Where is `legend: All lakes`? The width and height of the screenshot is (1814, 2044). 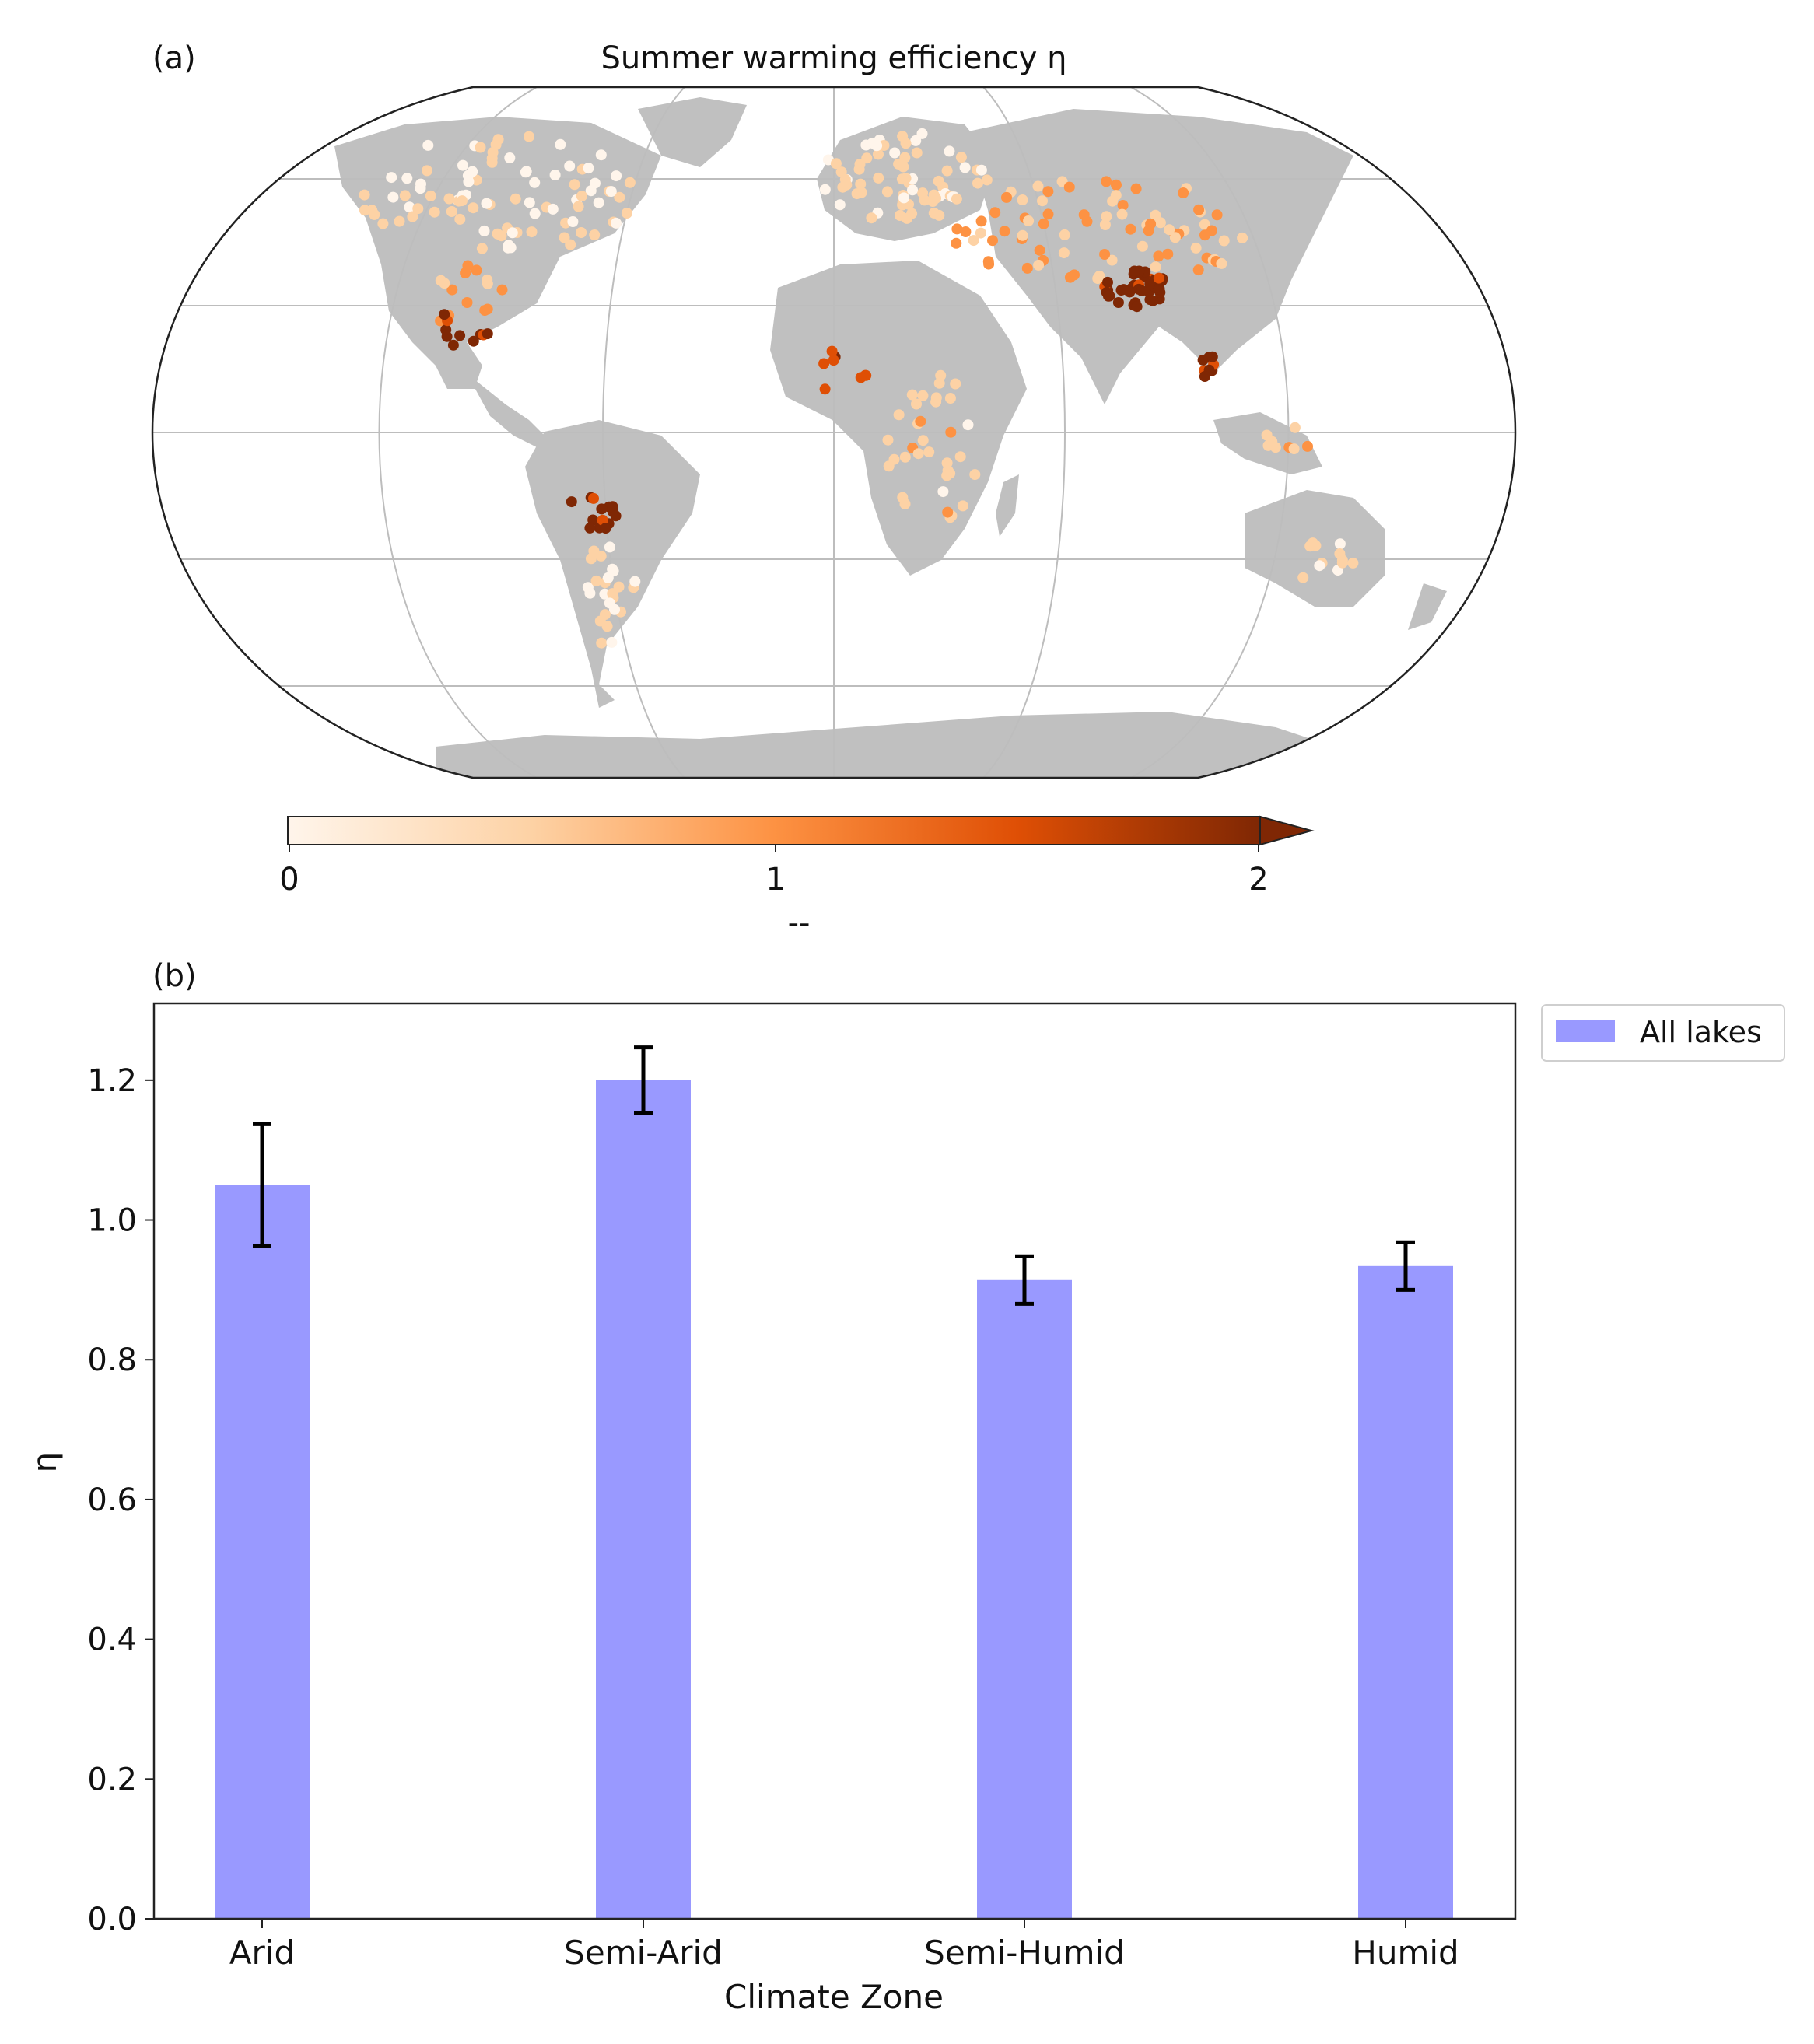
legend: All lakes is located at coordinates (1663, 1033).